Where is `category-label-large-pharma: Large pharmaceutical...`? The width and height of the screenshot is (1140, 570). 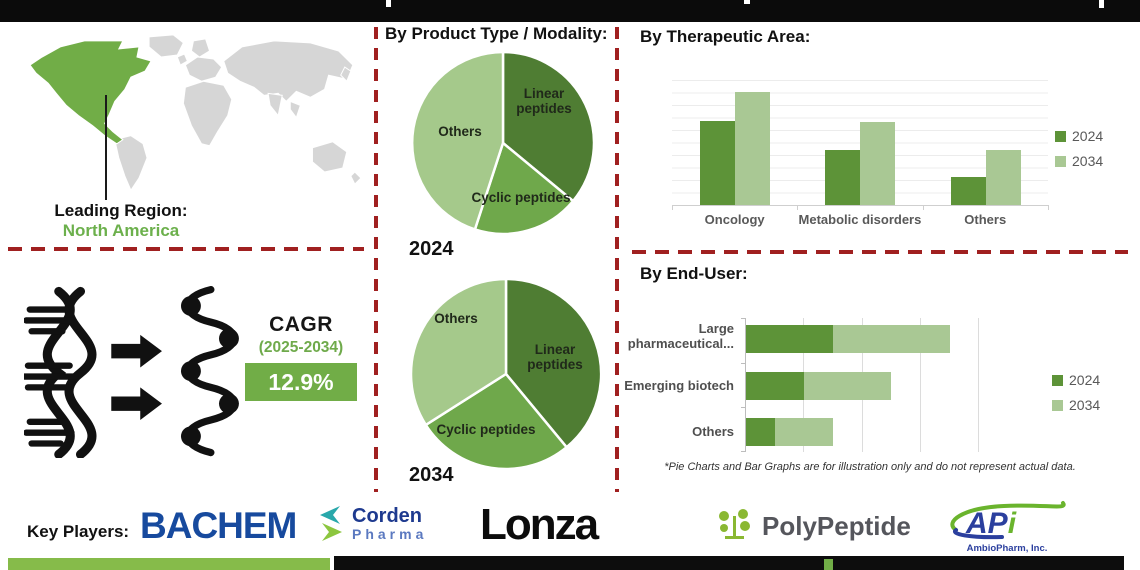 category-label-large-pharma: Large pharmaceutical... is located at coordinates (680, 336).